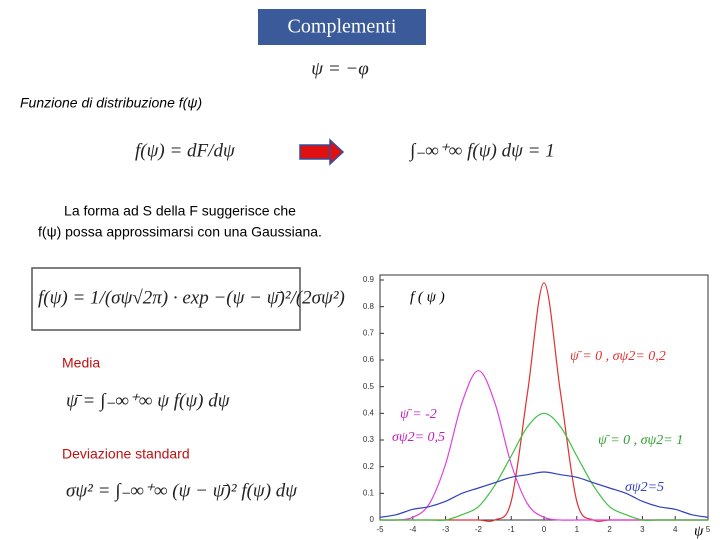 This screenshot has height=540, width=720. Describe the element at coordinates (369, 279) in the screenshot. I see `y-tick-label: 0.9` at that location.